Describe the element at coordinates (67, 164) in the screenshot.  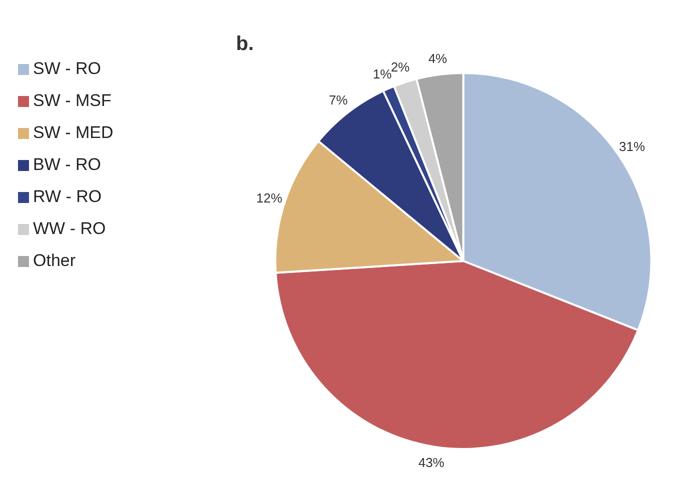
I see `legend-label: BW - RO` at that location.